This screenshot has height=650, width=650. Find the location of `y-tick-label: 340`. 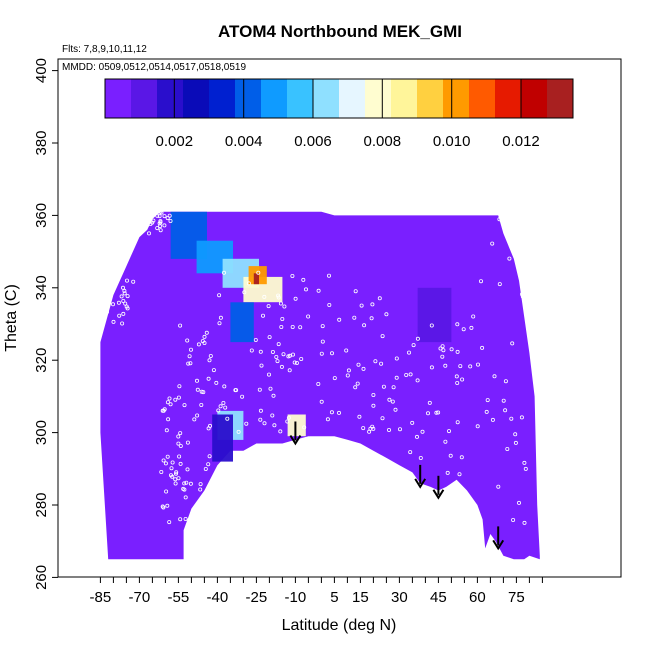

y-tick-label: 340 is located at coordinates (41, 287).